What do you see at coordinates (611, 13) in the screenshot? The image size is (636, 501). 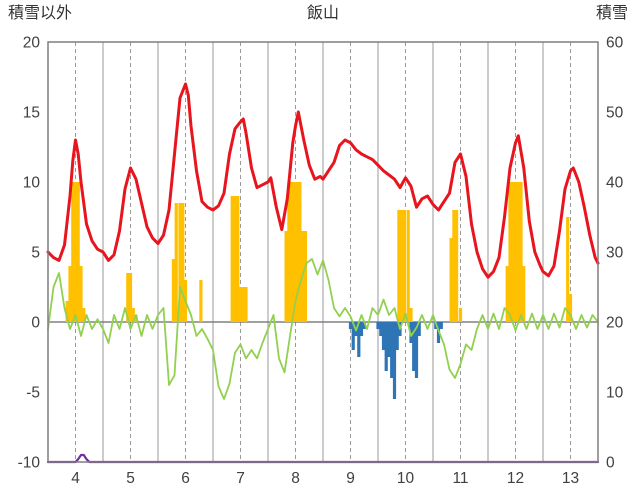 I see `right-axis-title: 積雪` at bounding box center [611, 13].